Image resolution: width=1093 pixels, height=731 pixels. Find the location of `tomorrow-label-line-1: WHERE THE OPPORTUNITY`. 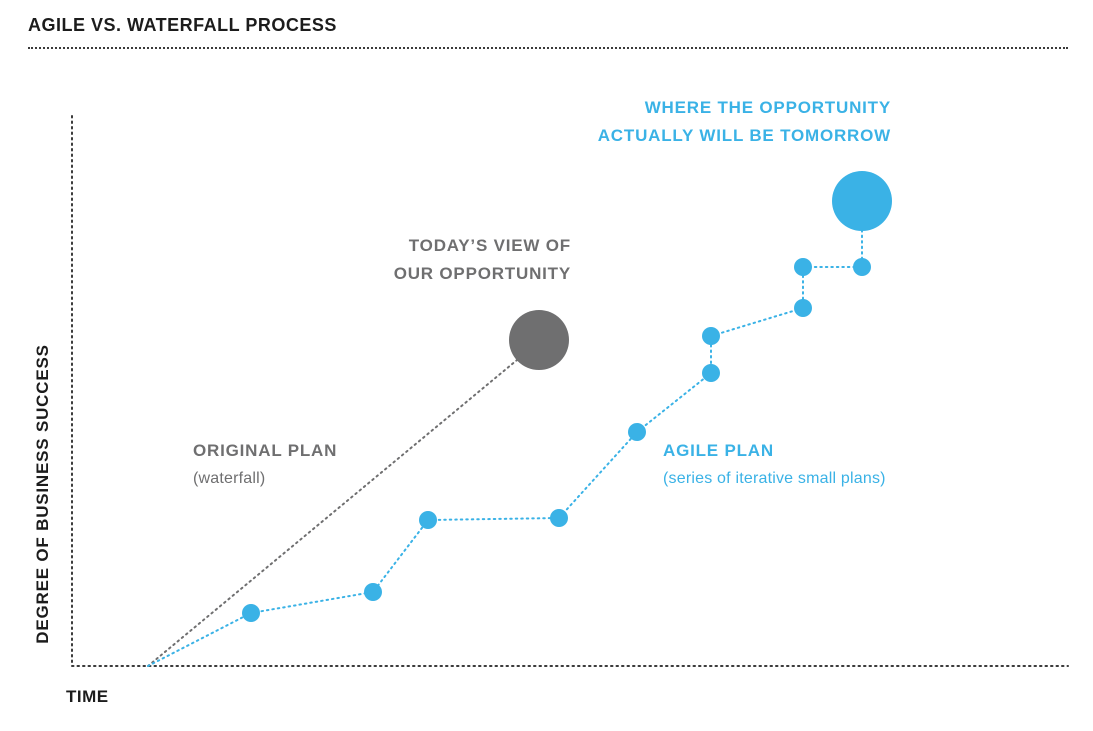

tomorrow-label-line-1: WHERE THE OPPORTUNITY is located at coordinates (767, 107).